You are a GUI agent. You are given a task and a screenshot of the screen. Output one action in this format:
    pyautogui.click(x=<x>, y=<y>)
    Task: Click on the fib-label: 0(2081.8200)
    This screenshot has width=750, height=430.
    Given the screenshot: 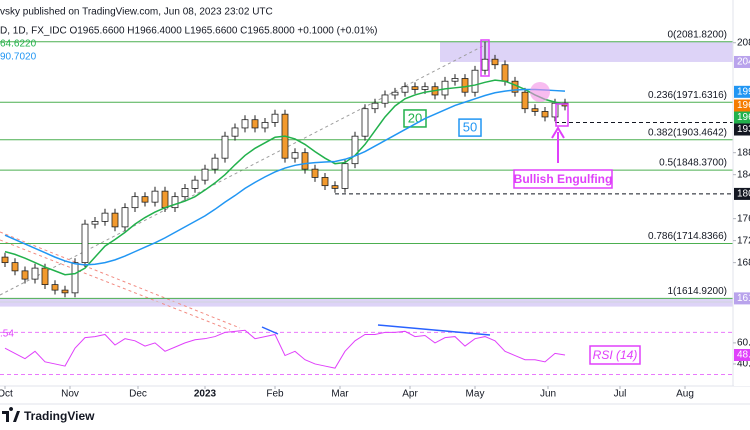 What is the action you would take?
    pyautogui.click(x=698, y=34)
    